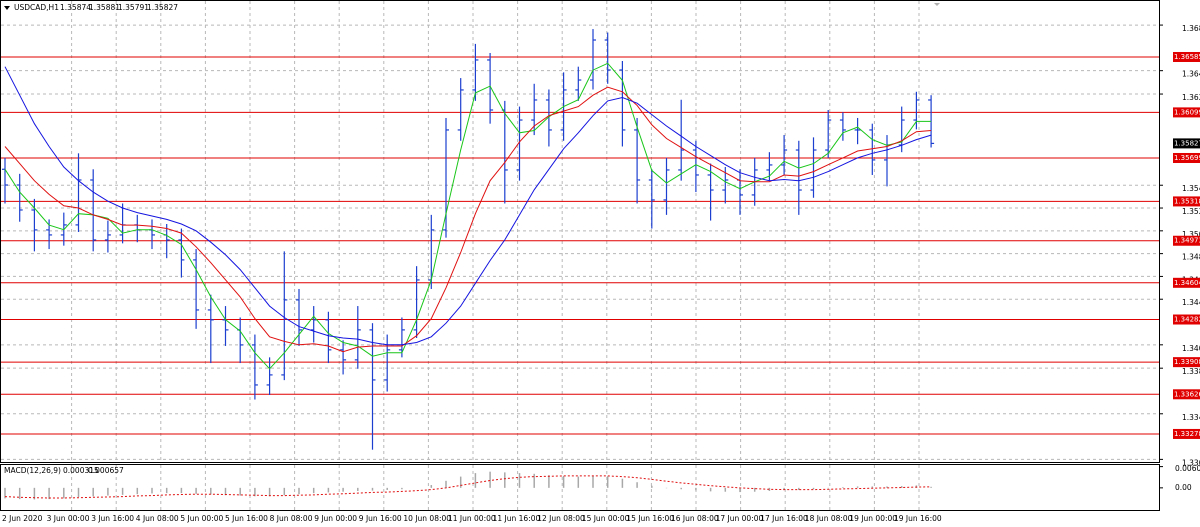  Describe the element at coordinates (1191, 211) in the screenshot. I see `y-tick-label: 1.35260` at that location.